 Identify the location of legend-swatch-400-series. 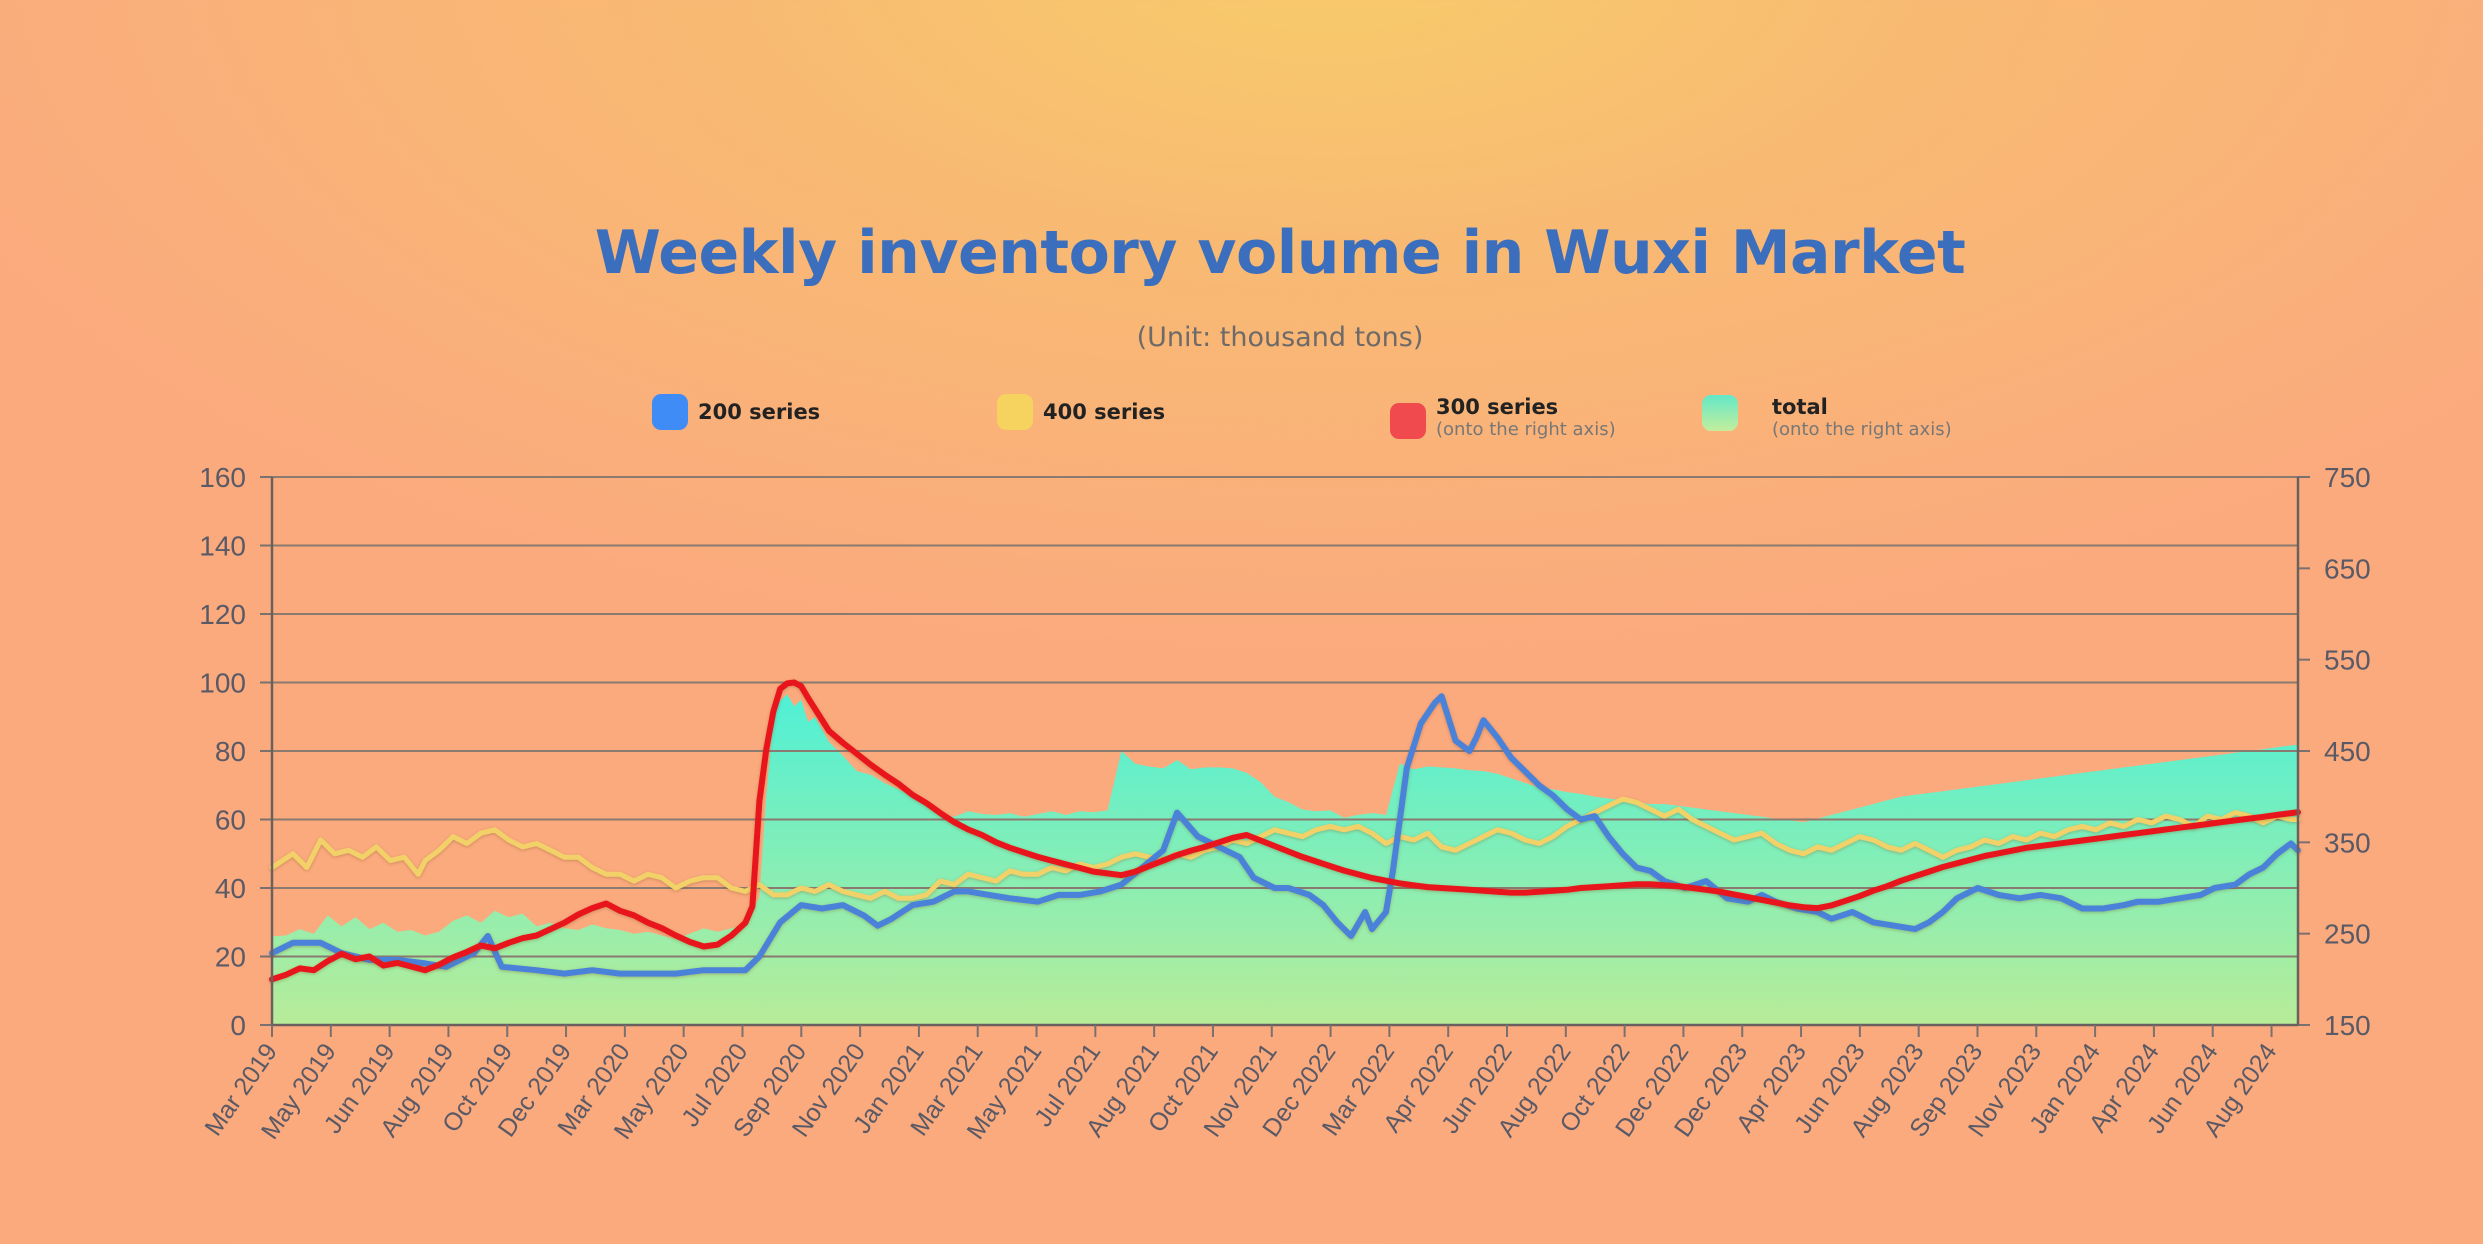
(1015, 412).